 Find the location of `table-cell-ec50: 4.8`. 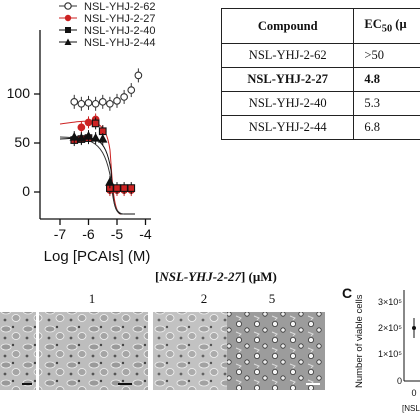

table-cell-ec50: 4.8 is located at coordinates (386, 79).